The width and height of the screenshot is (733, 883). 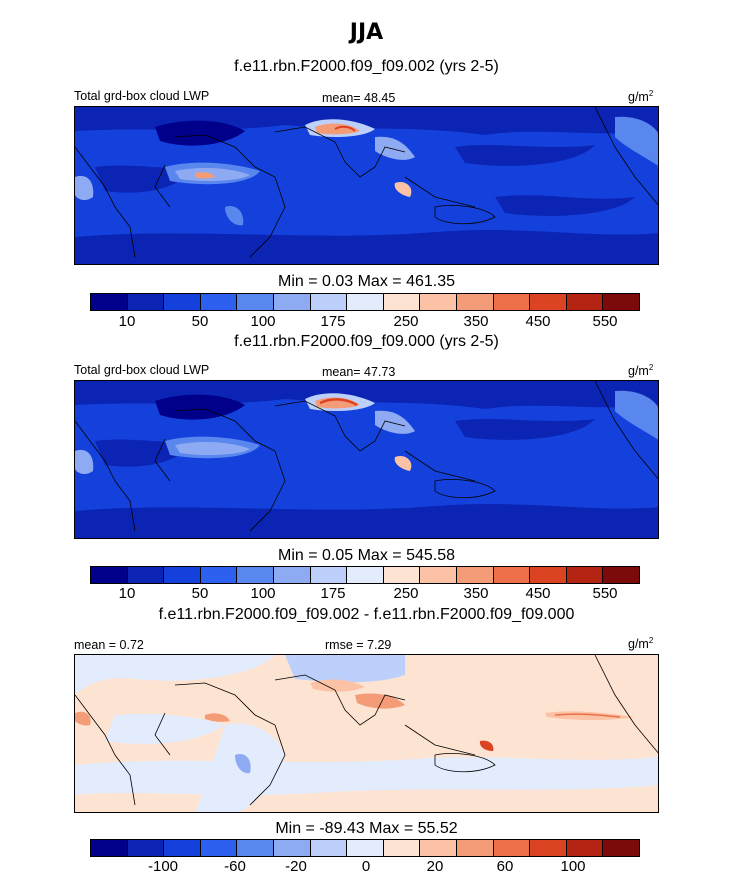 I want to click on panel2-case-title: f.e11.rbn.F2000.f09_f09.000 (yrs 2-5), so click(x=366, y=341).